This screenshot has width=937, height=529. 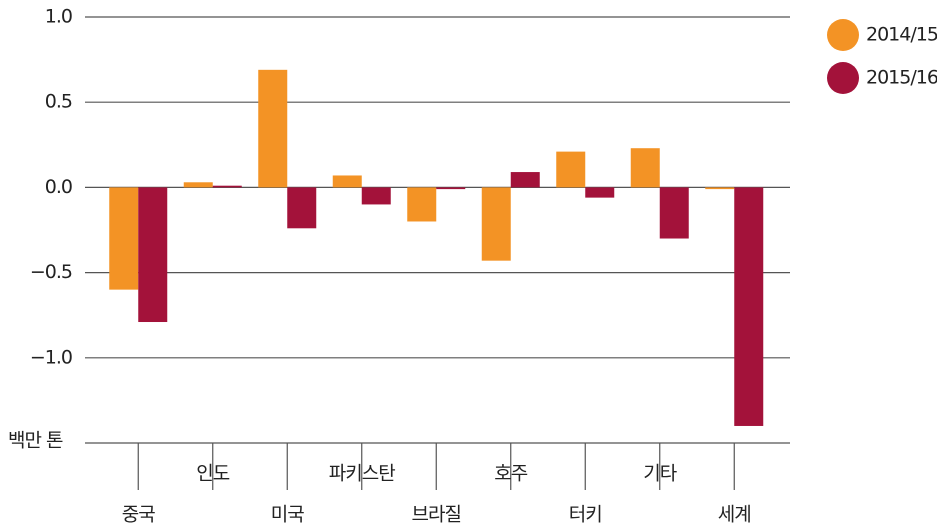 I want to click on x-tick-label: 터키, so click(x=585, y=515).